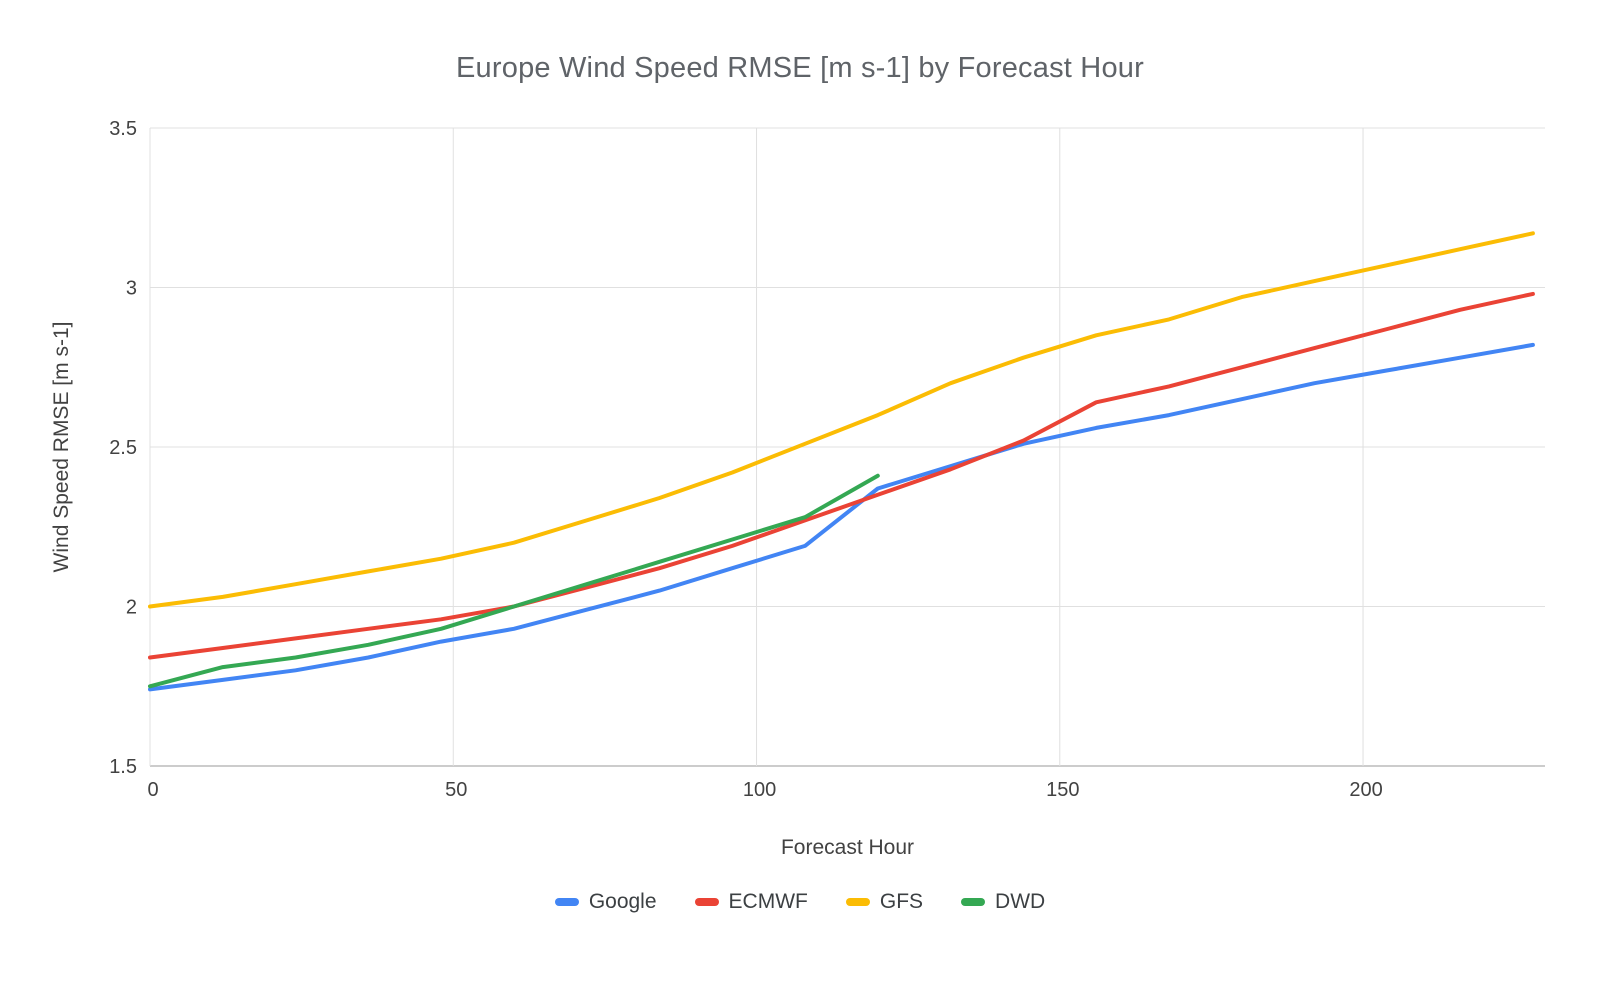 This screenshot has width=1600, height=989. I want to click on legend-item-dwd: DWD, so click(1003, 902).